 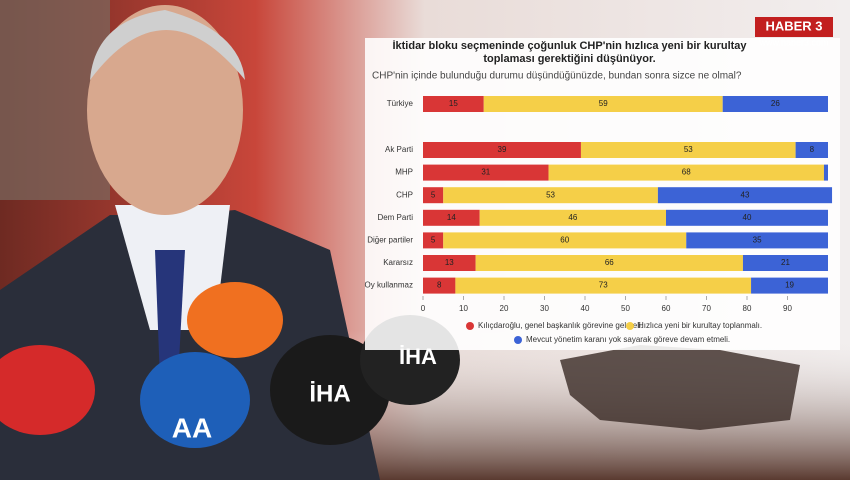 I want to click on data-label: 39, so click(x=502, y=149).